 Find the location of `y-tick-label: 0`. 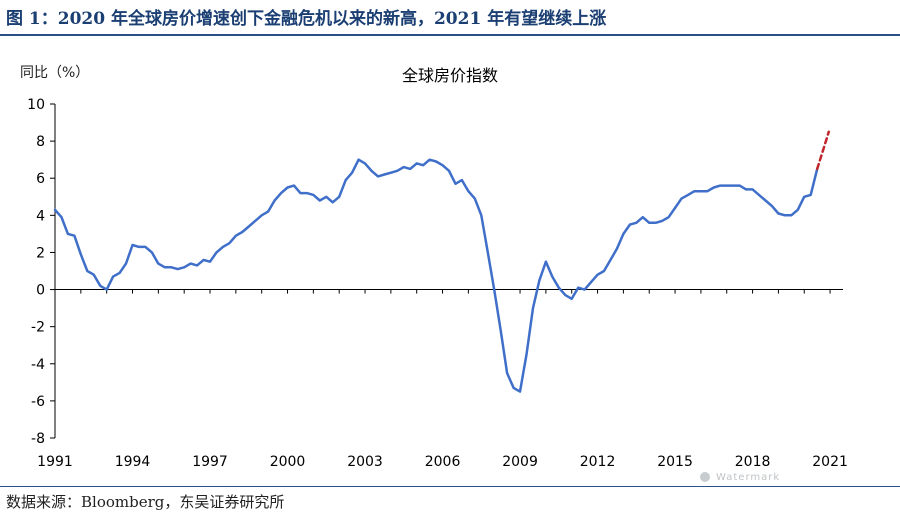

y-tick-label: 0 is located at coordinates (40, 291).